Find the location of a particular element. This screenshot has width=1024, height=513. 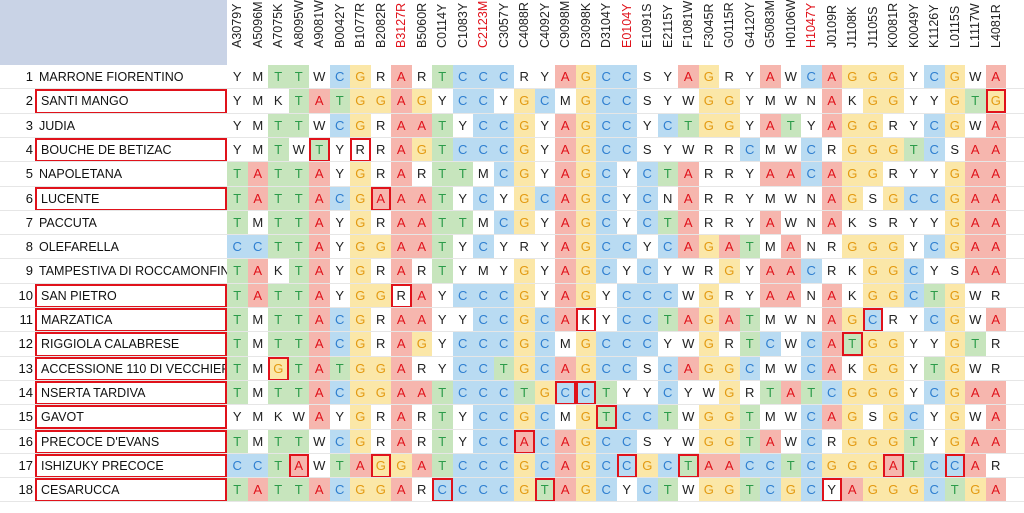

cultivar-name: GAVOT is located at coordinates (131, 417).